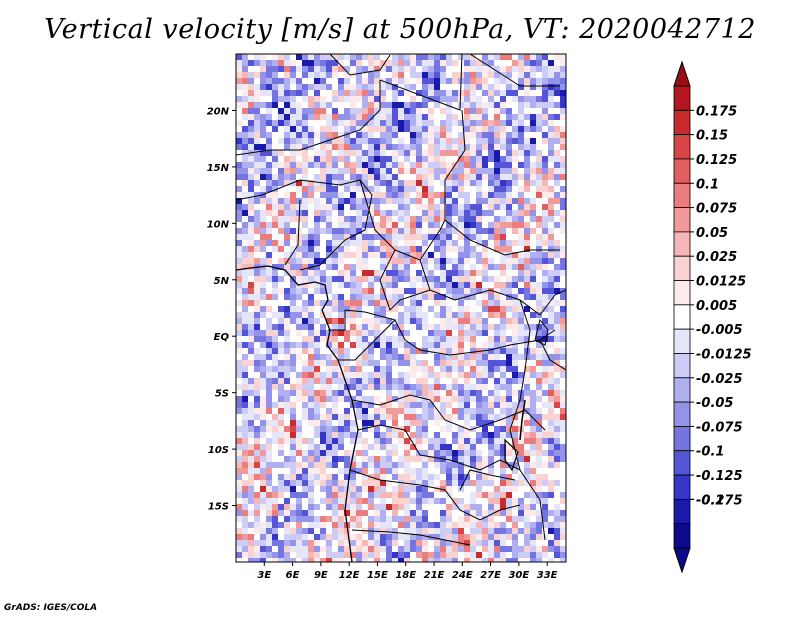 This screenshot has height=618, width=800. Describe the element at coordinates (716, 111) in the screenshot. I see `colorbar-label: 0.175` at that location.